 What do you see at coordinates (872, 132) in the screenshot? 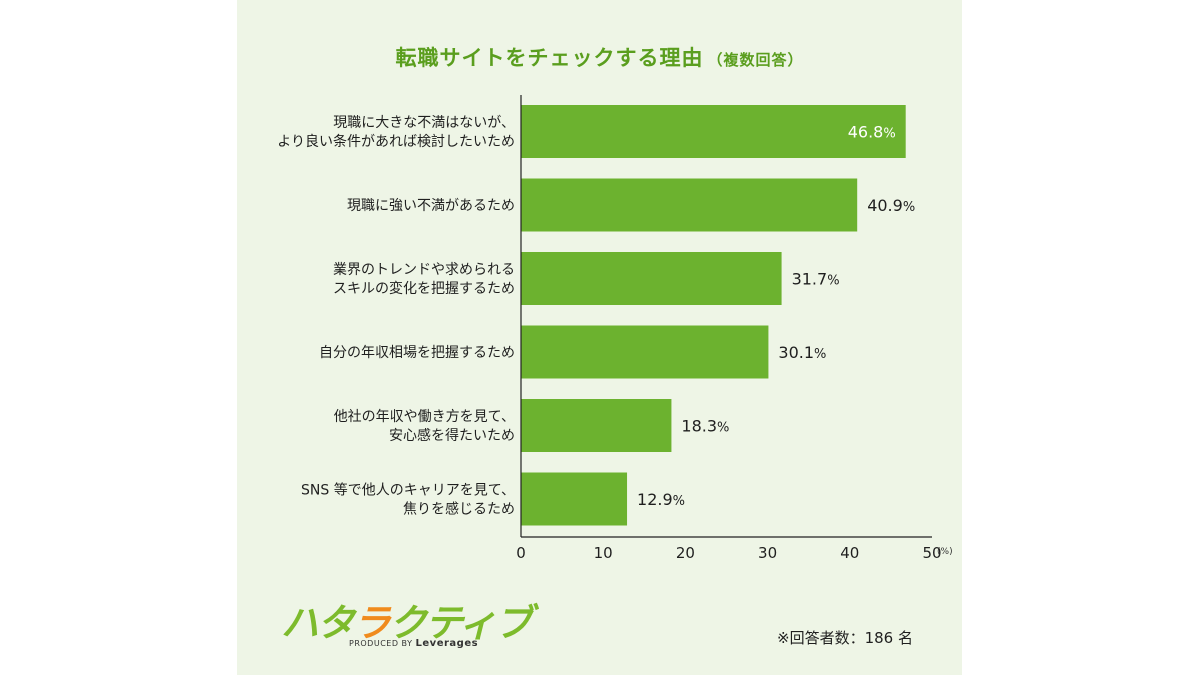
I see `data-label: 46.8%` at bounding box center [872, 132].